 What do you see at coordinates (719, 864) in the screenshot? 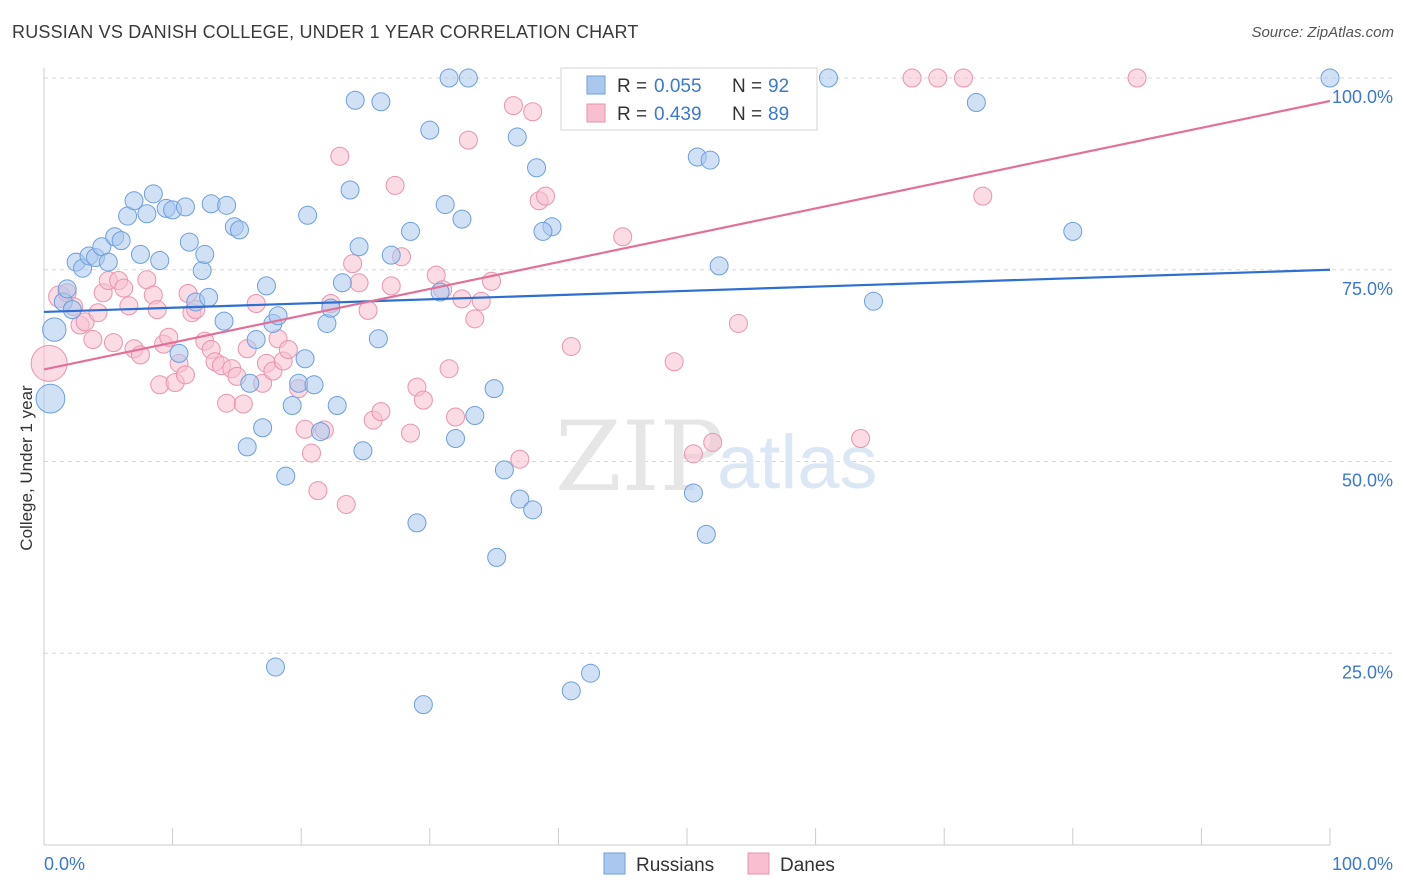
I see `series-legend: Russians Danes` at bounding box center [719, 864].